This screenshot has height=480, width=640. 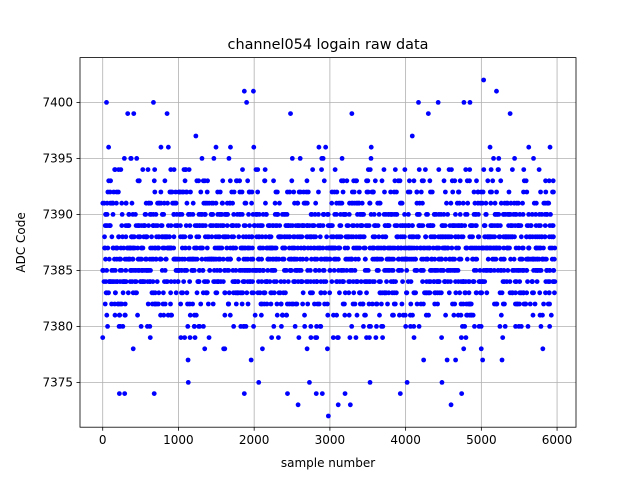 What do you see at coordinates (405, 440) in the screenshot?
I see `x-tick-label: 4000` at bounding box center [405, 440].